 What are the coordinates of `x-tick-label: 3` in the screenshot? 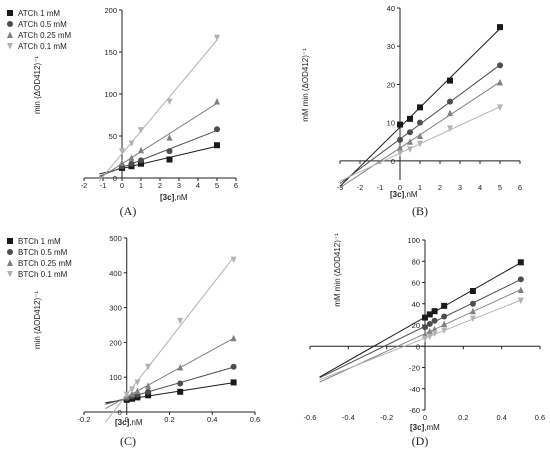 It's located at (179, 185).